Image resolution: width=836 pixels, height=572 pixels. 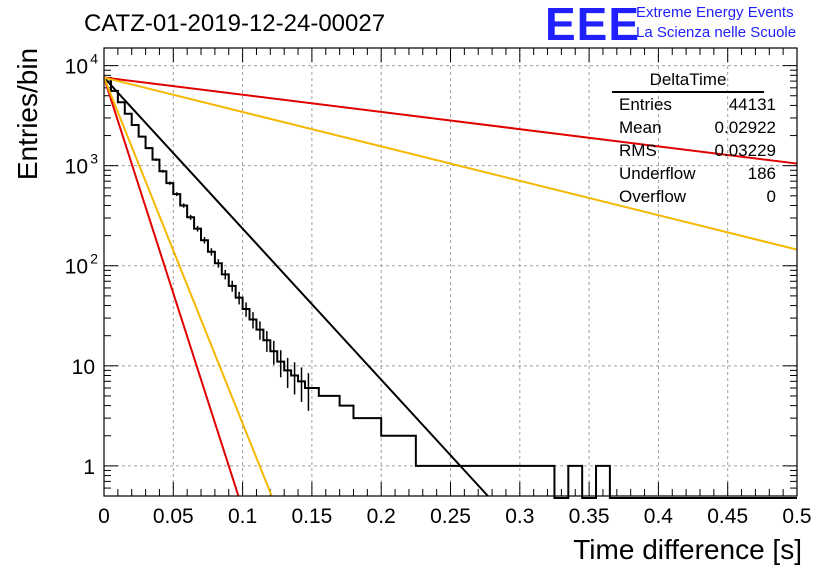 I want to click on stats-row: Mean 0.02922, so click(x=694, y=127).